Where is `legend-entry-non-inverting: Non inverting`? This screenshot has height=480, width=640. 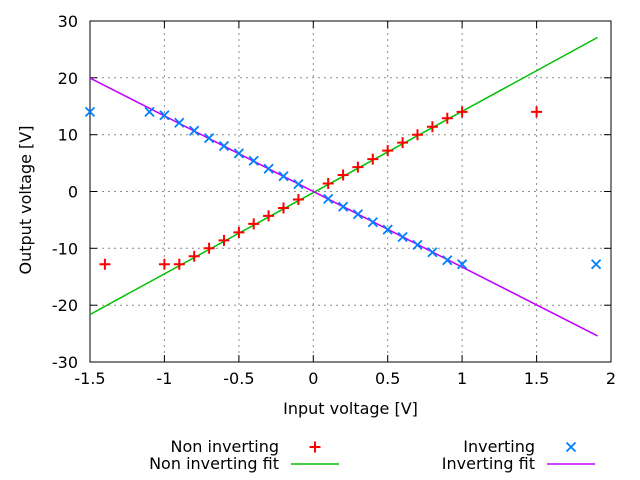
legend-entry-non-inverting: Non inverting is located at coordinates (226, 446).